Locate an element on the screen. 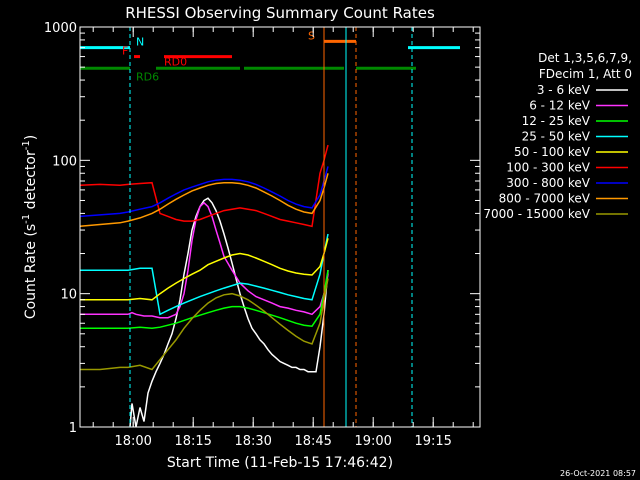 This screenshot has height=480, width=640. flags-layer: NF RD0 RD6 S is located at coordinates (270, 56).